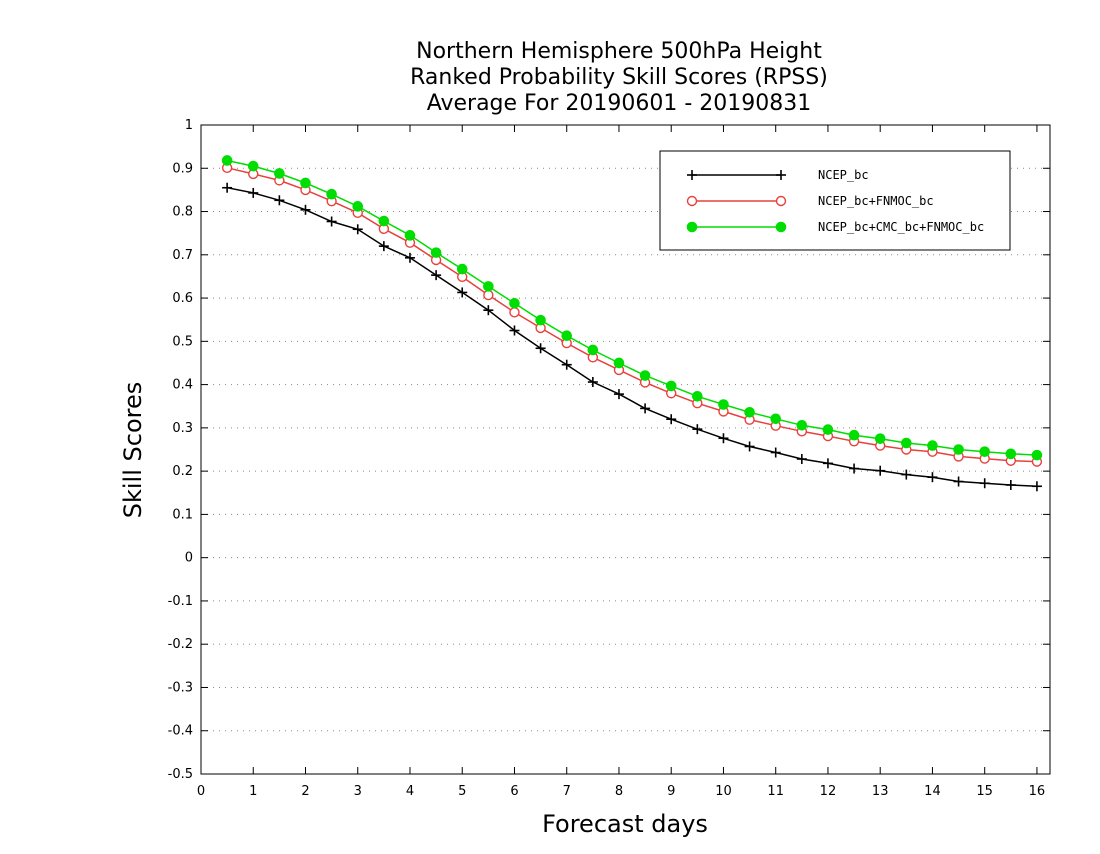  I want to click on y-tick-label: 0.8, so click(182, 212).